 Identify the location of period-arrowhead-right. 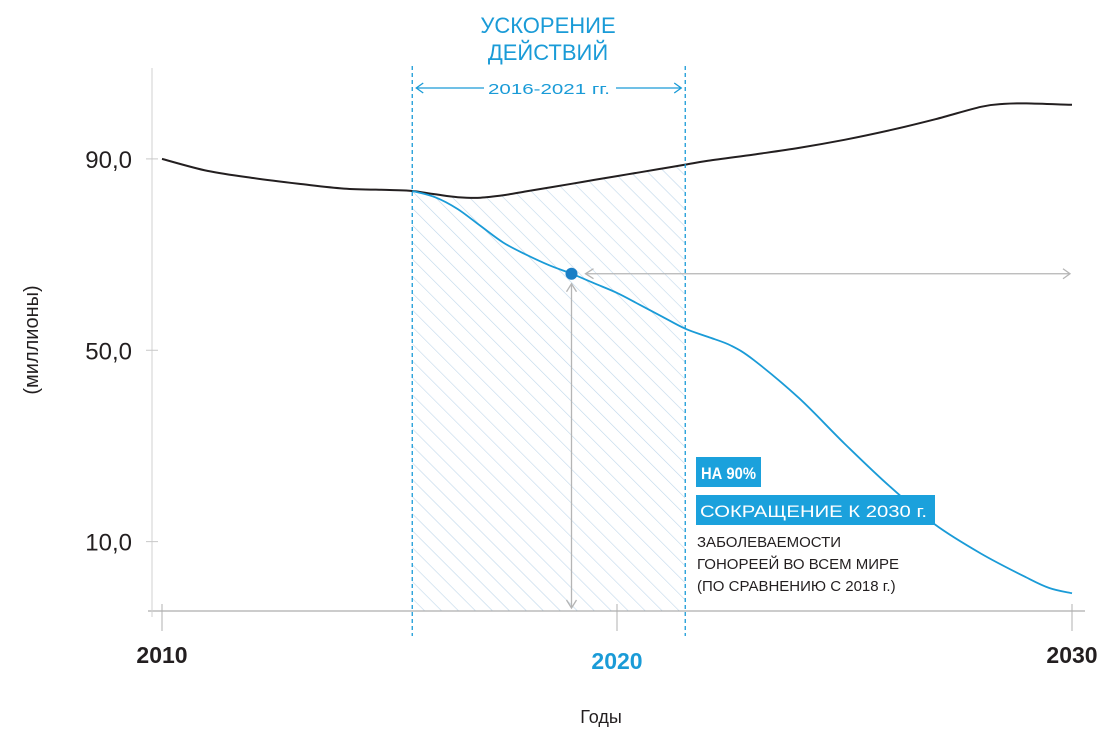
(678, 88).